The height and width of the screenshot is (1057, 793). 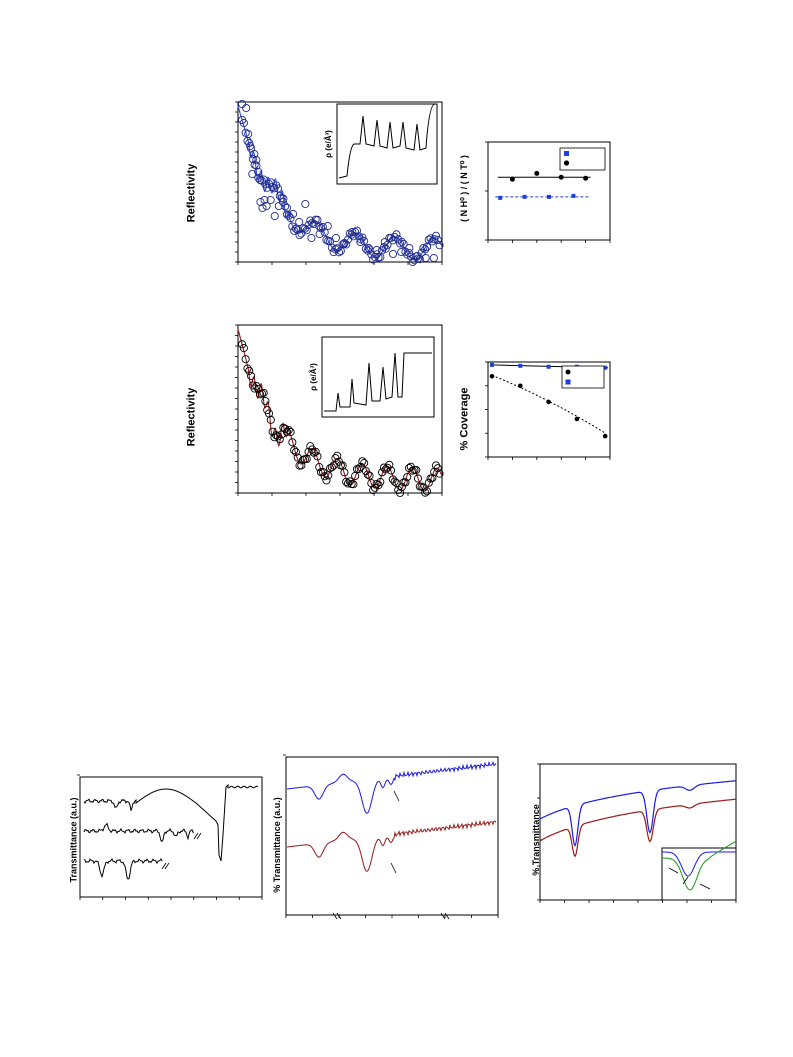 I want to click on ir-blue-trace, so click(x=638, y=814).